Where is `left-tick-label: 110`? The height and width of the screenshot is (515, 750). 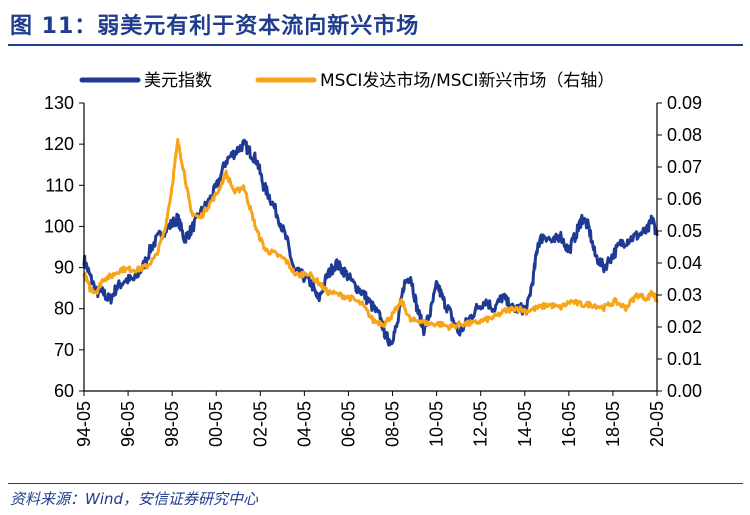 left-tick-label: 110 is located at coordinates (59, 185).